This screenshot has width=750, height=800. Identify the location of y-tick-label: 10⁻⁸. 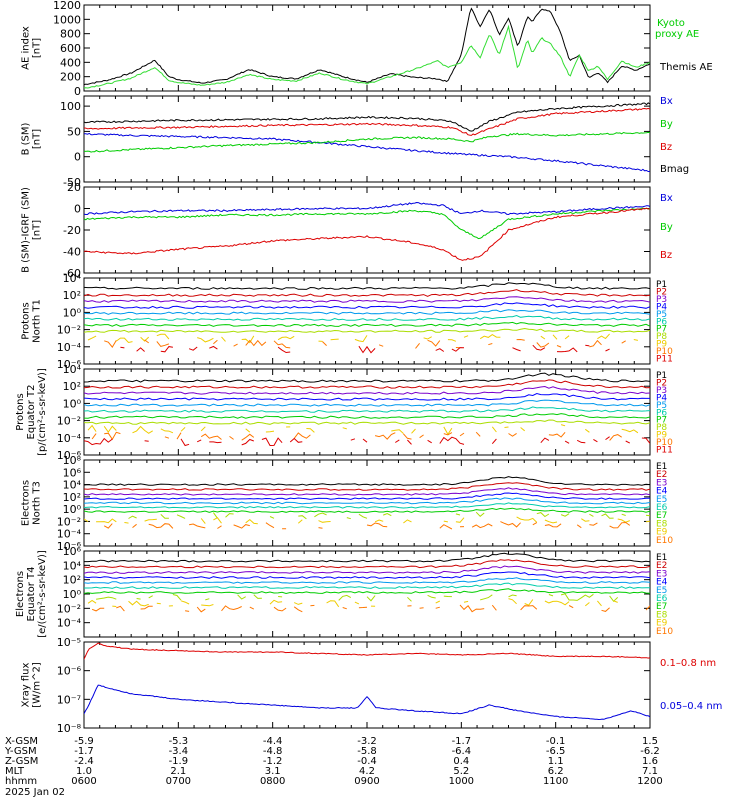
(69, 728).